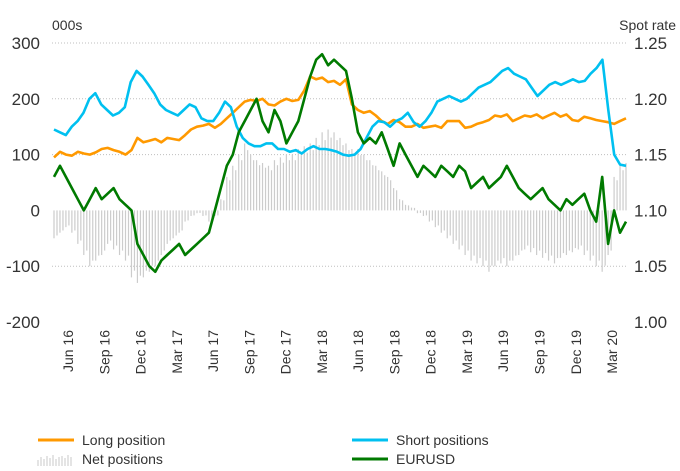  Describe the element at coordinates (26, 155) in the screenshot. I see `left-tick-label: 100` at that location.